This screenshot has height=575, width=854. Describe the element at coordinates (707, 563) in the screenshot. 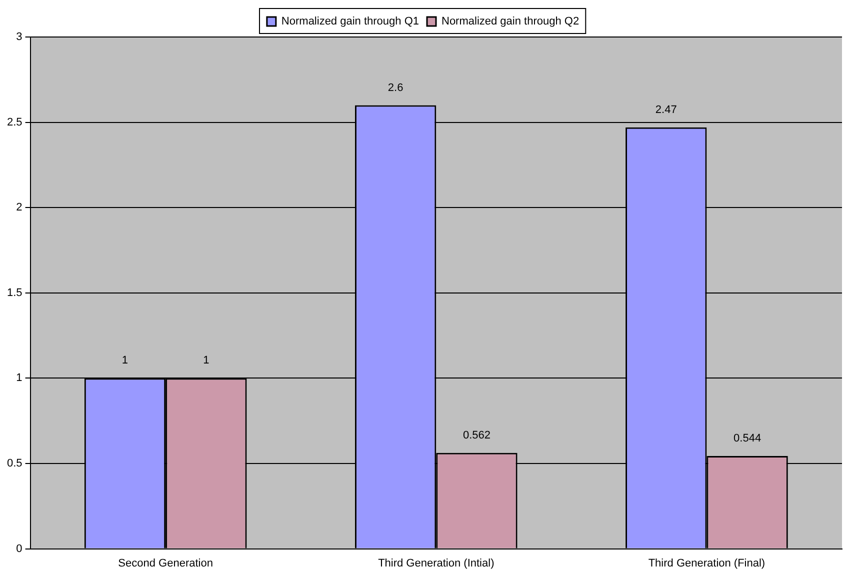

I see `x-tick-label: Third Generation (Final)` at that location.